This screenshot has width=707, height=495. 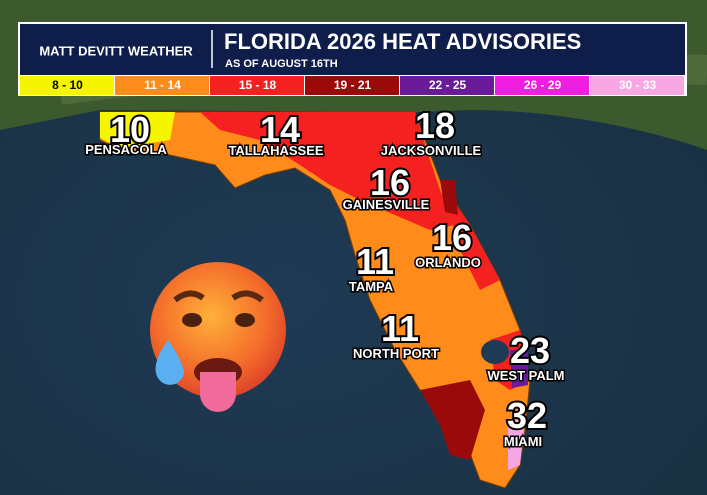 What do you see at coordinates (281, 64) in the screenshot?
I see `subtitle: AS OF AUGUST 16TH` at bounding box center [281, 64].